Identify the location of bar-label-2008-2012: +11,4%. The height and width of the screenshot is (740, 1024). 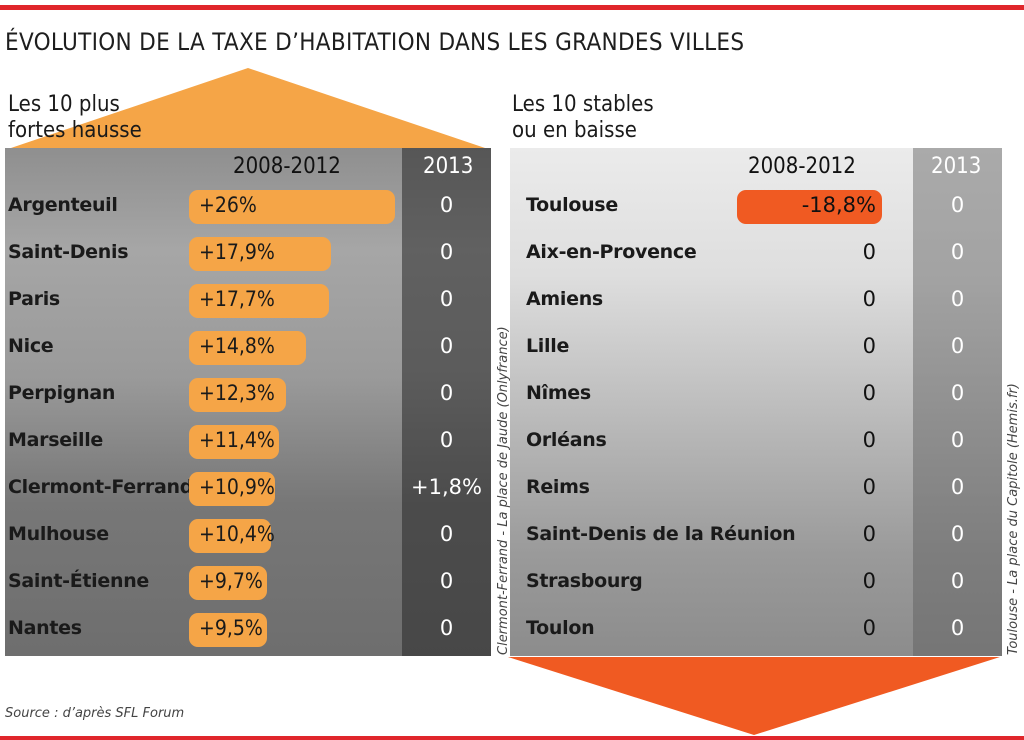
(237, 440).